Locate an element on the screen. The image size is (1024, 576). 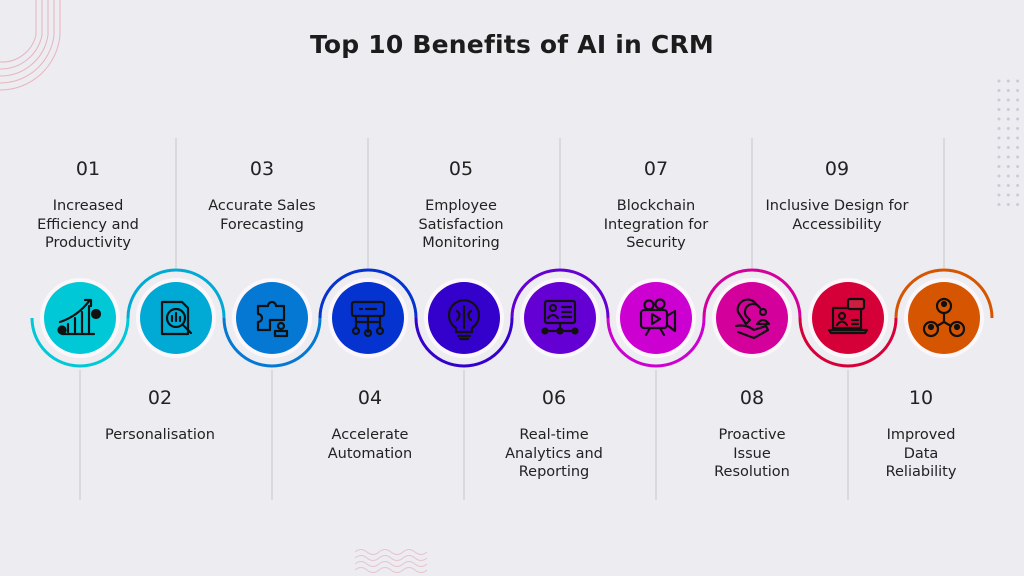
people-network-icon is located at coordinates (944, 317).